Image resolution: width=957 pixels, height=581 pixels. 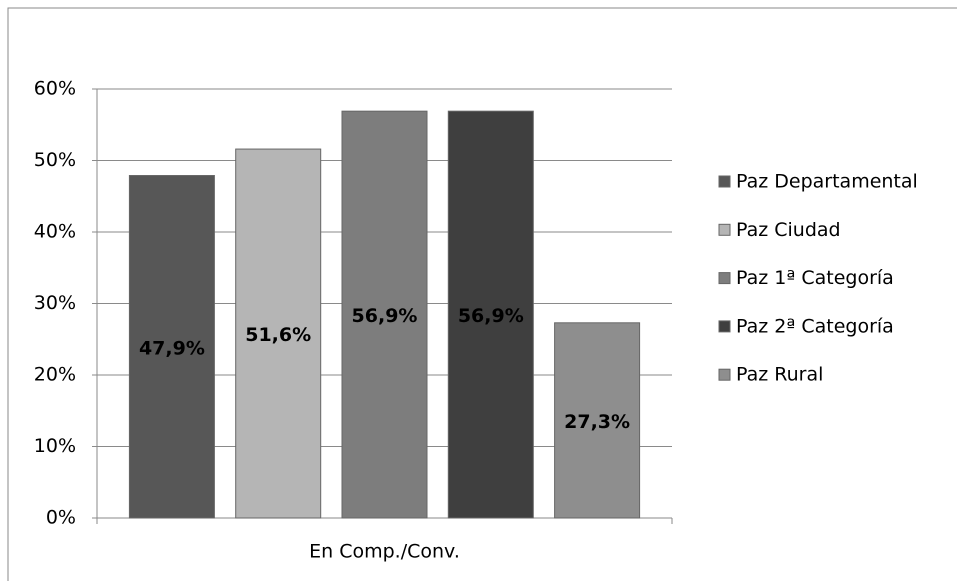 What do you see at coordinates (55, 160) in the screenshot?
I see `y-tick-label: 50%` at bounding box center [55, 160].